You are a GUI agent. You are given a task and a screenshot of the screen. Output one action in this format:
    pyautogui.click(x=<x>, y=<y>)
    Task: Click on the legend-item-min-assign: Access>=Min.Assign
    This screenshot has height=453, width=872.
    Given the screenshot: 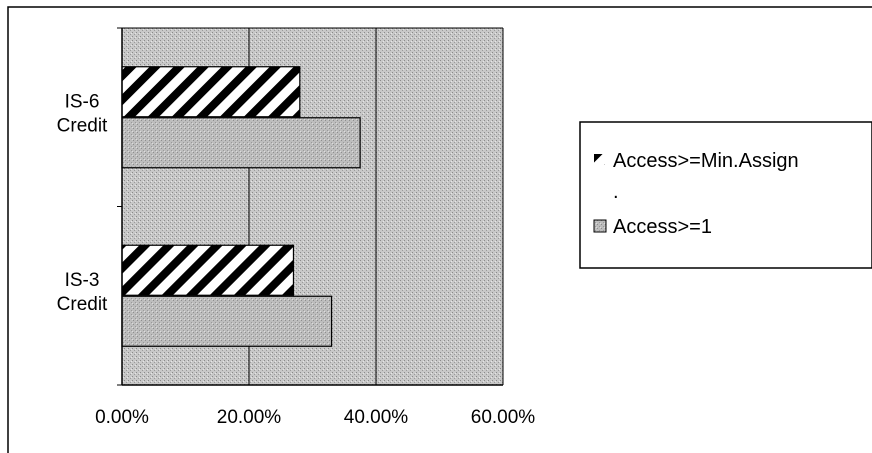 What is the action you would take?
    pyautogui.click(x=696, y=161)
    